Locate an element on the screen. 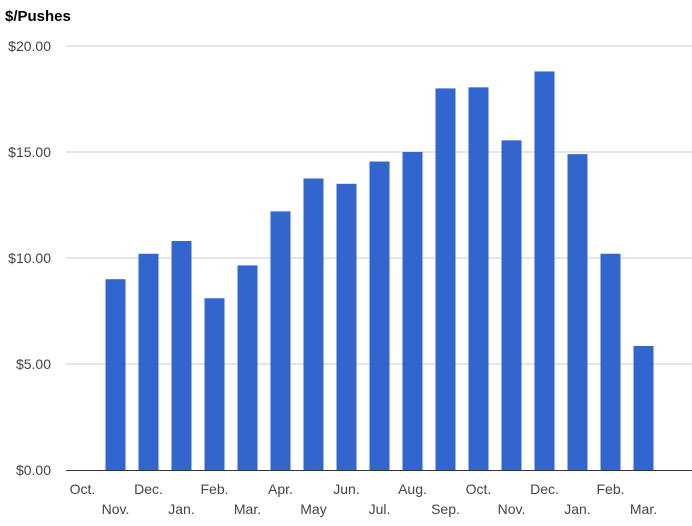  x-tick-label: Aug. is located at coordinates (412, 489).